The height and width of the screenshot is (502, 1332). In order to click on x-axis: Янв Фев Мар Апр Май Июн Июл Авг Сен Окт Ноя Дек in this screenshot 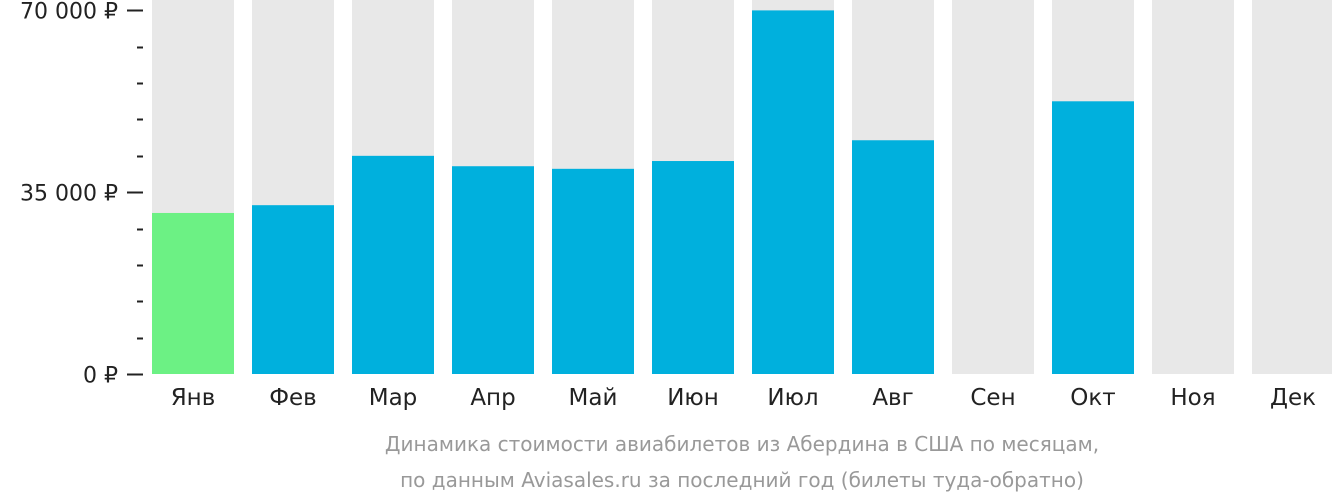, I will do `click(743, 398)`.